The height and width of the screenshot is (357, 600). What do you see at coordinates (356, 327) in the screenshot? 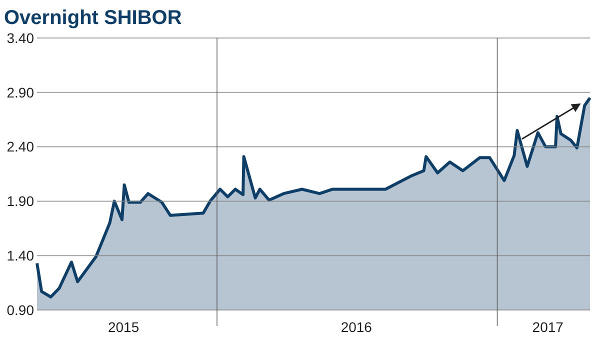
I see `x-tick-label: 2016` at bounding box center [356, 327].